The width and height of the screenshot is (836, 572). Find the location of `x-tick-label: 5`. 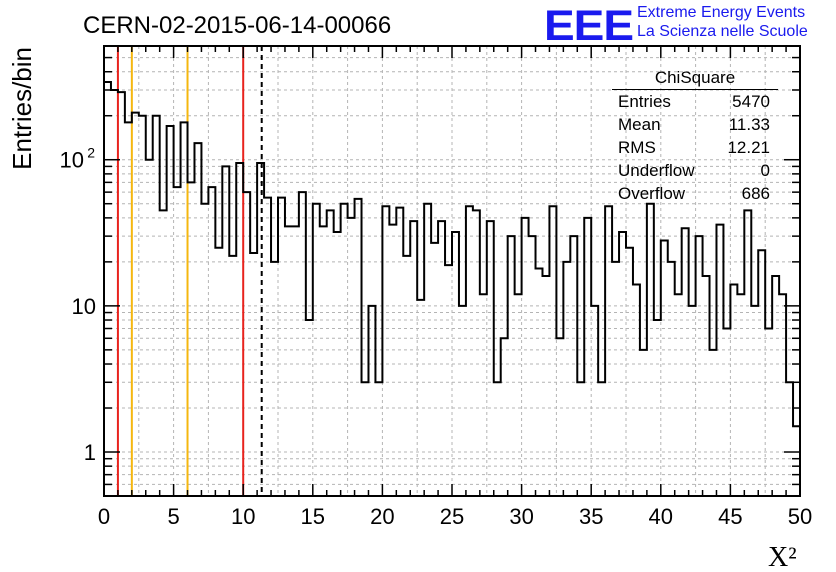

x-tick-label: 5 is located at coordinates (173, 516).